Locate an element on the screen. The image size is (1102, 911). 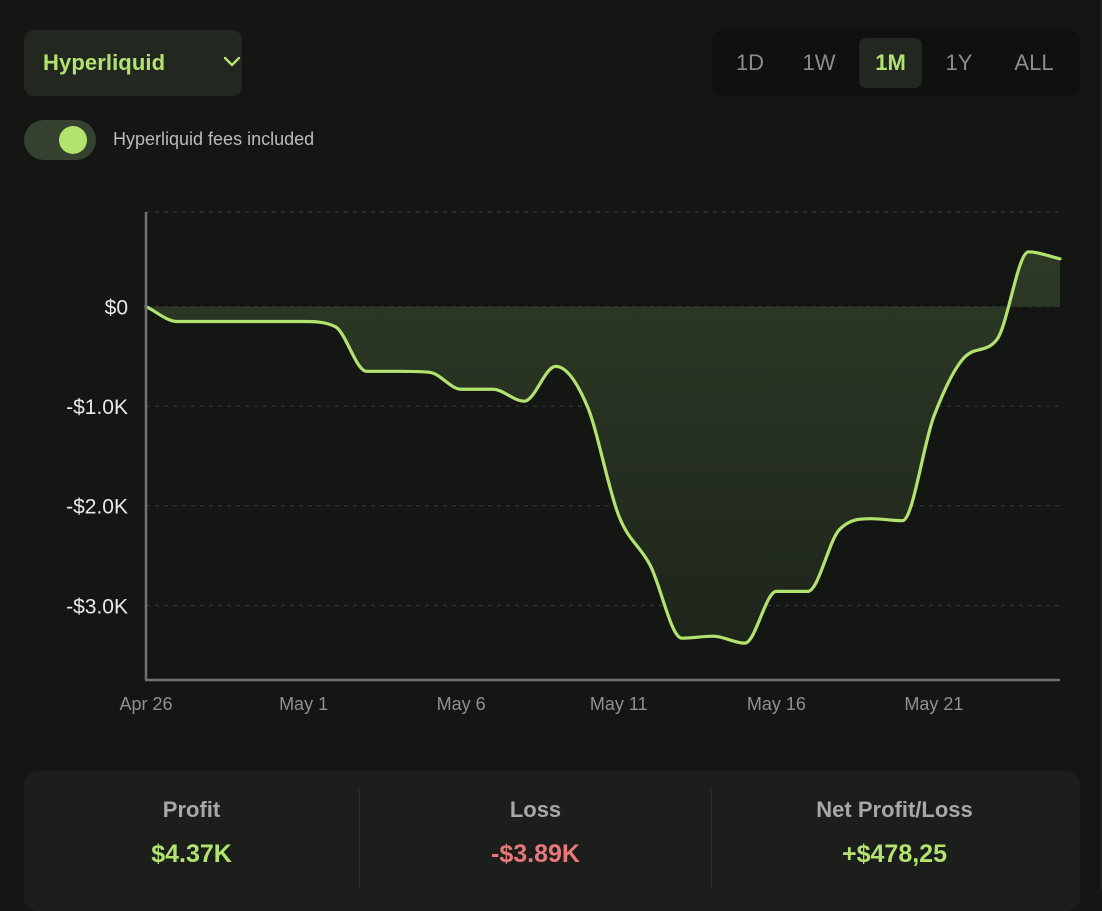
y-tick-label: $0 is located at coordinates (116, 308).